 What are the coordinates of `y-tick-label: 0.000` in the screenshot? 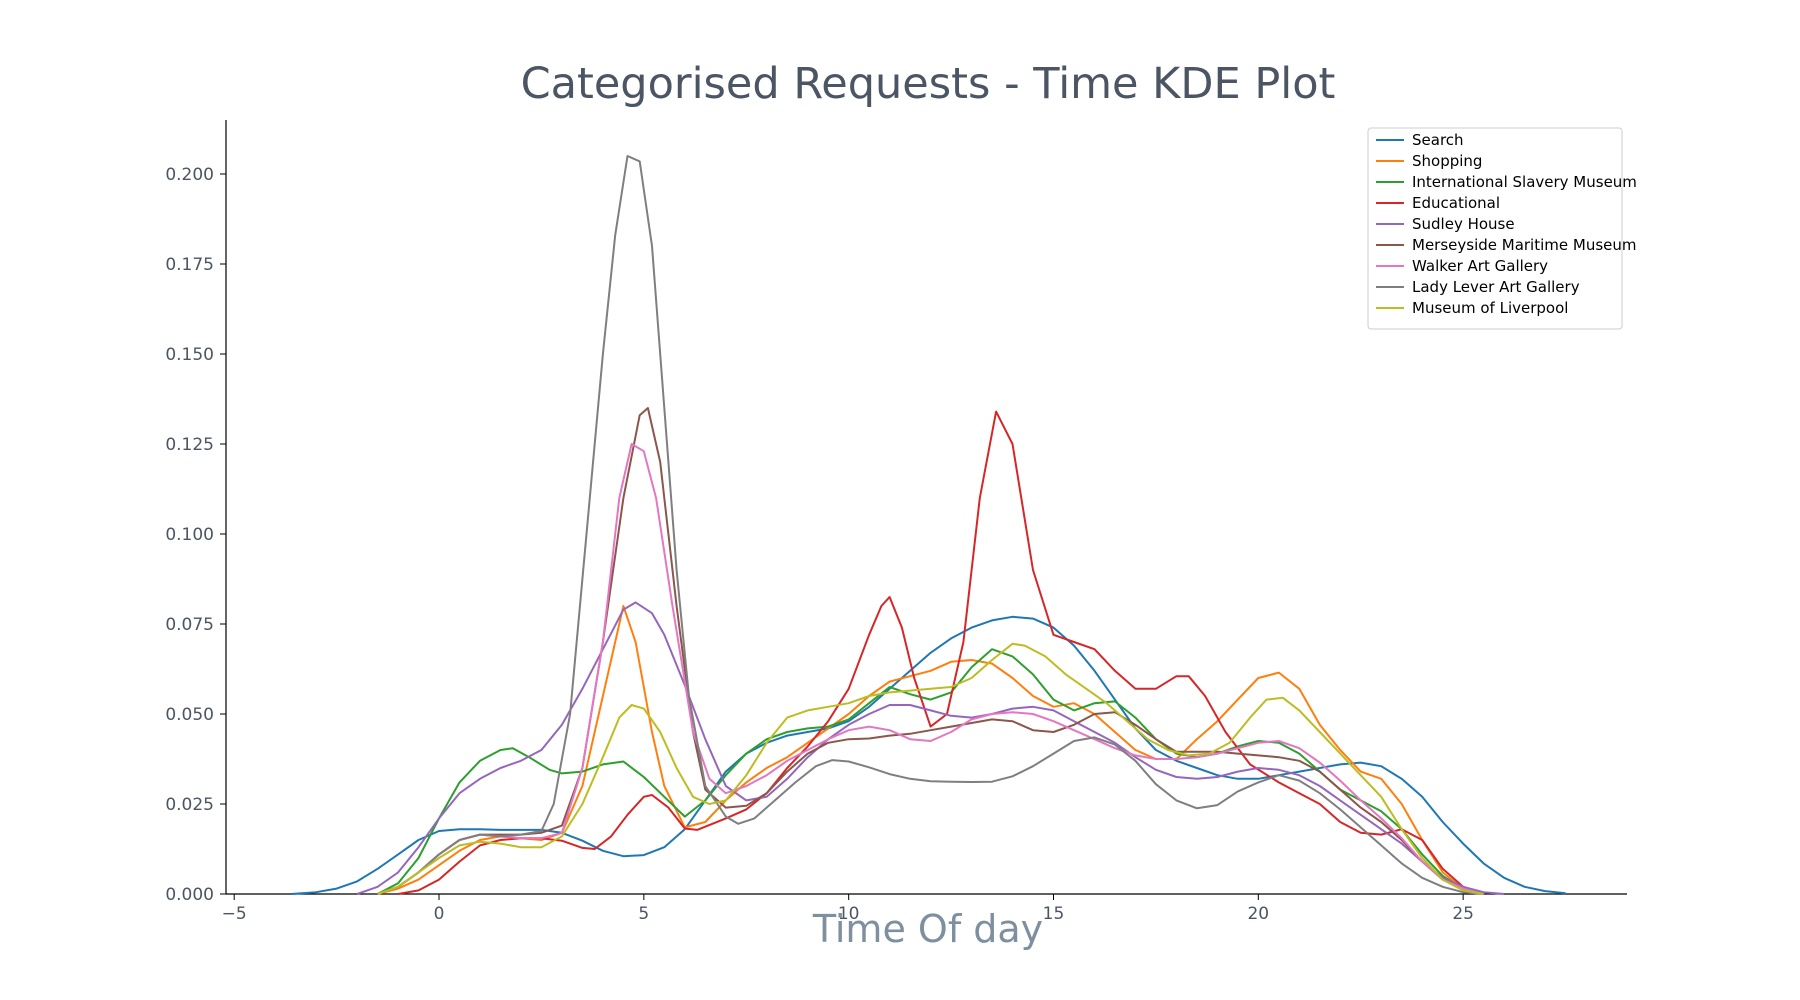 It's located at (189, 895).